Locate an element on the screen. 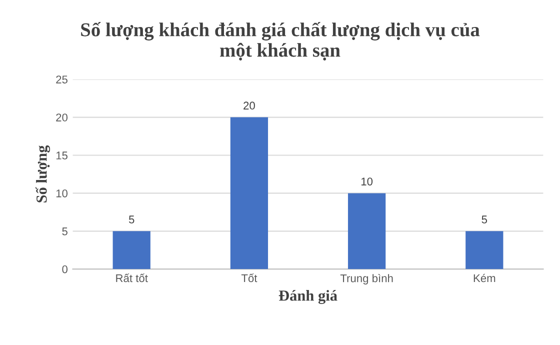 Image resolution: width=560 pixels, height=345 pixels. y-tick-label: 5 is located at coordinates (65, 232).